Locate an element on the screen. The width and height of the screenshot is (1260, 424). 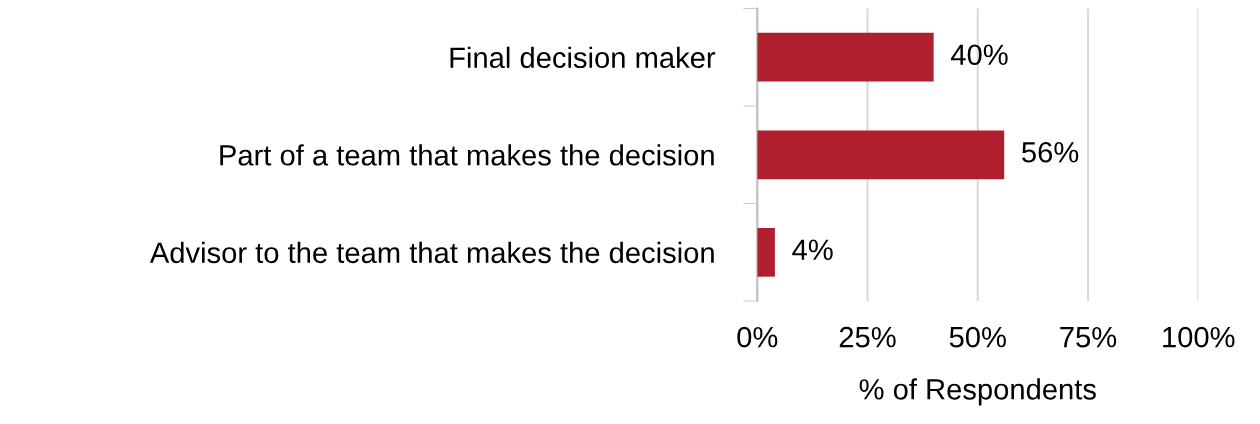
data-label: 40% is located at coordinates (979, 55).